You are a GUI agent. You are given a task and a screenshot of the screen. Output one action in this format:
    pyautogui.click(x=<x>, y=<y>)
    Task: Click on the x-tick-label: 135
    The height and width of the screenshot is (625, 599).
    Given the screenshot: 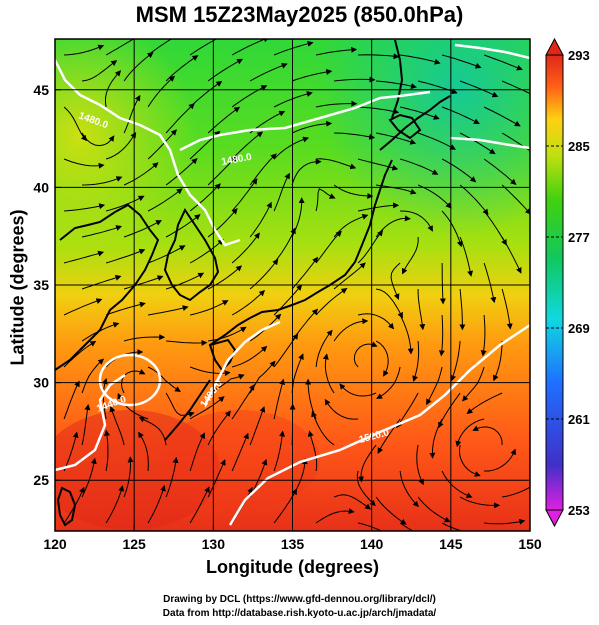 What is the action you would take?
    pyautogui.click(x=293, y=544)
    